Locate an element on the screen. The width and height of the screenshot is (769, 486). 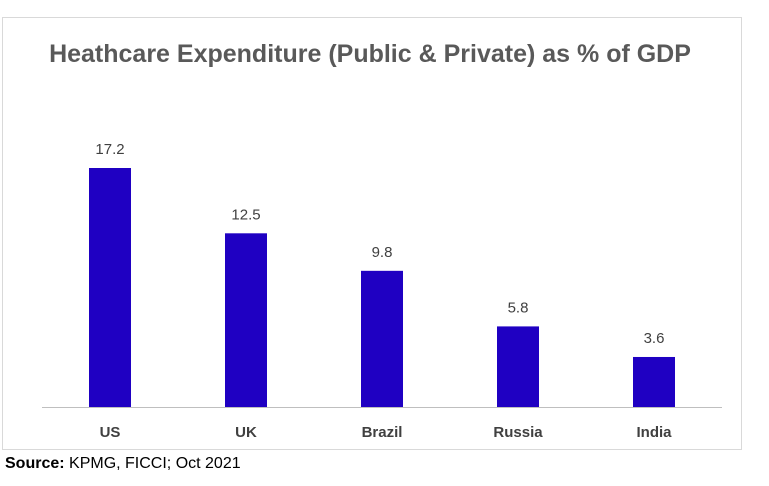
x-tick-label-russia: Russia is located at coordinates (518, 432).